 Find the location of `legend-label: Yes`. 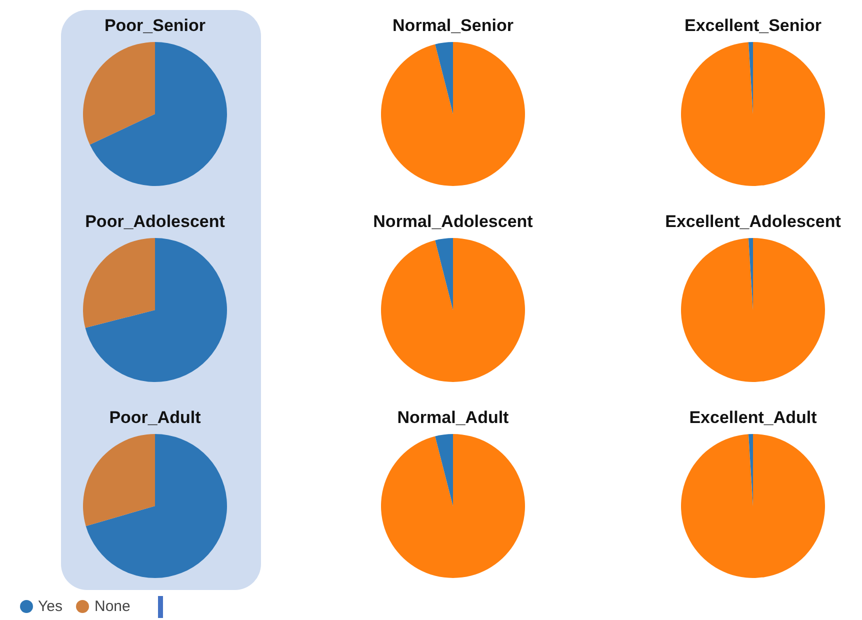

legend-label: Yes is located at coordinates (50, 606).